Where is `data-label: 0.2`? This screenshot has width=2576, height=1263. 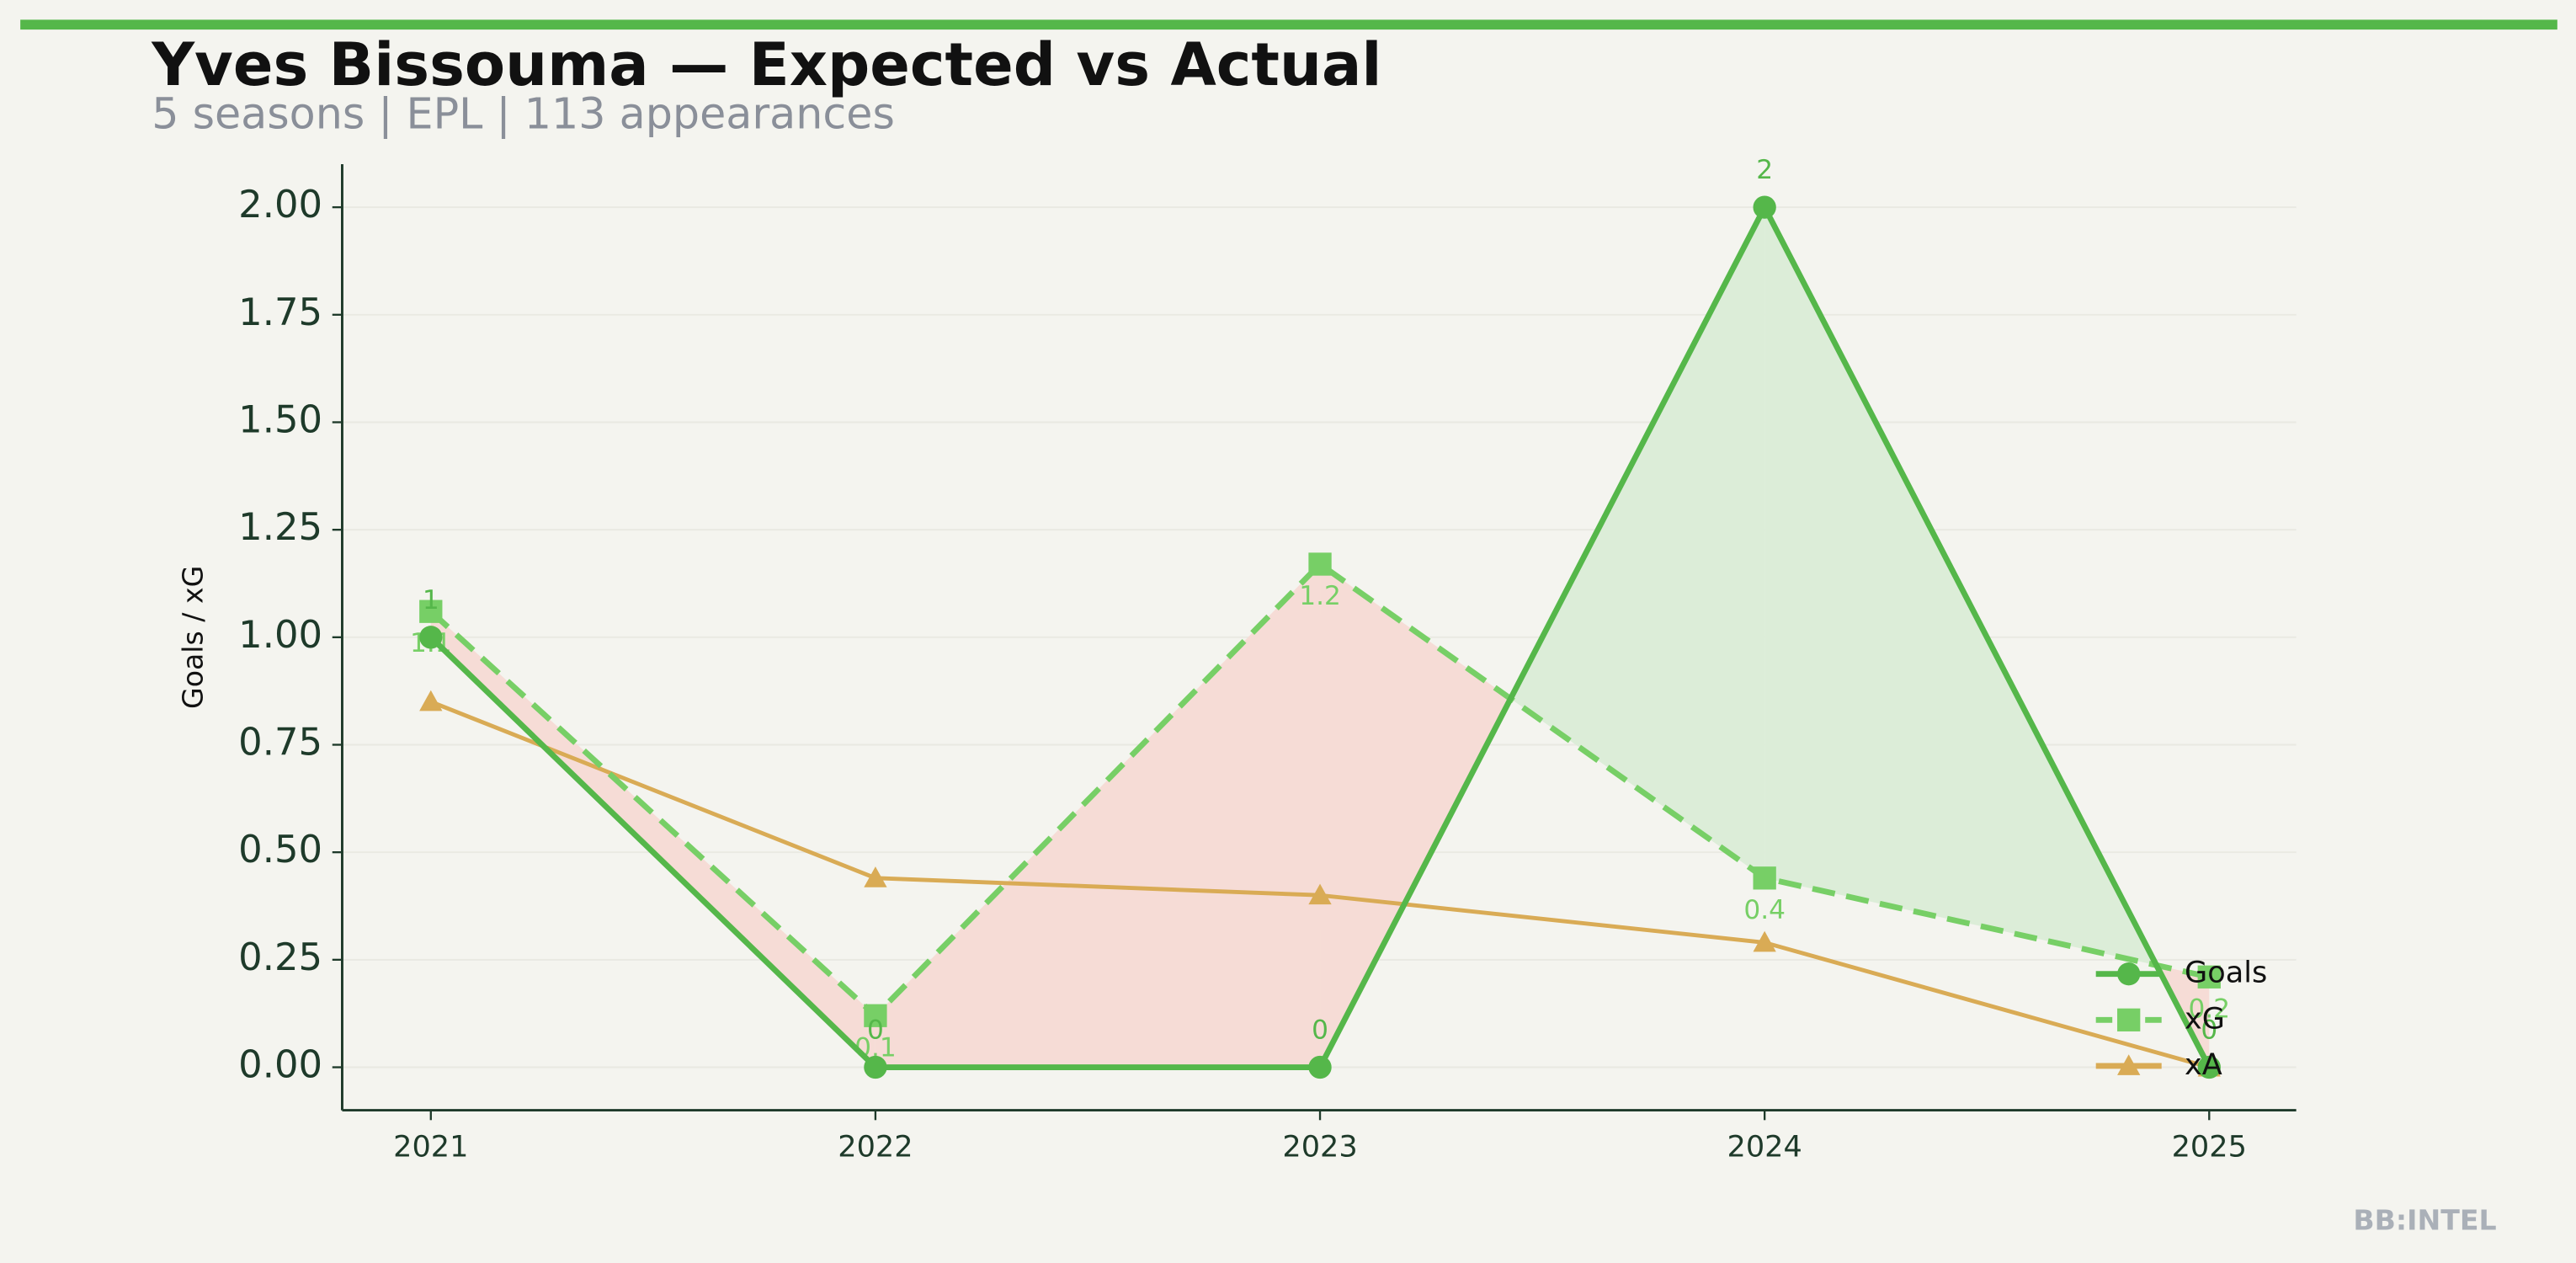
data-label: 0.2 is located at coordinates (2209, 1009).